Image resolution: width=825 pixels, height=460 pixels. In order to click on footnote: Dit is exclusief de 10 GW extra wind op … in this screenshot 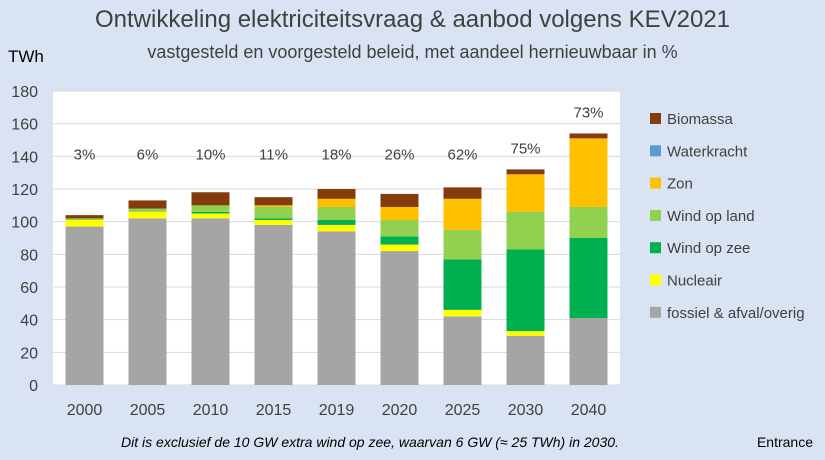, I will do `click(370, 442)`.